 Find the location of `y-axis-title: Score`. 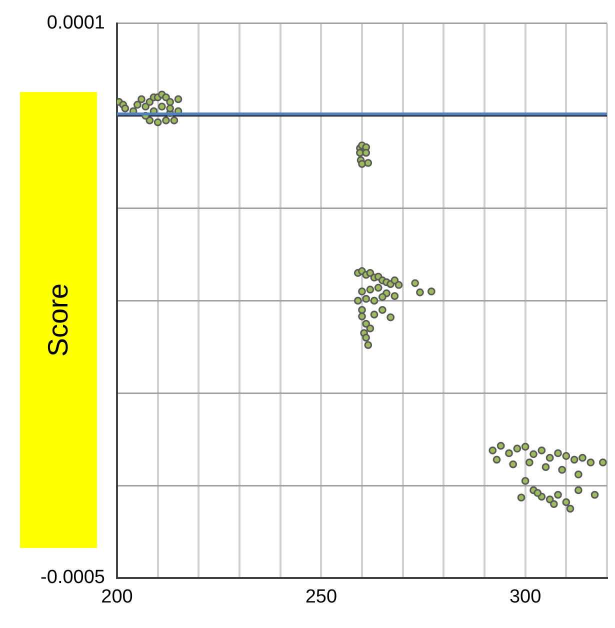

y-axis-title: Score is located at coordinates (58, 320).